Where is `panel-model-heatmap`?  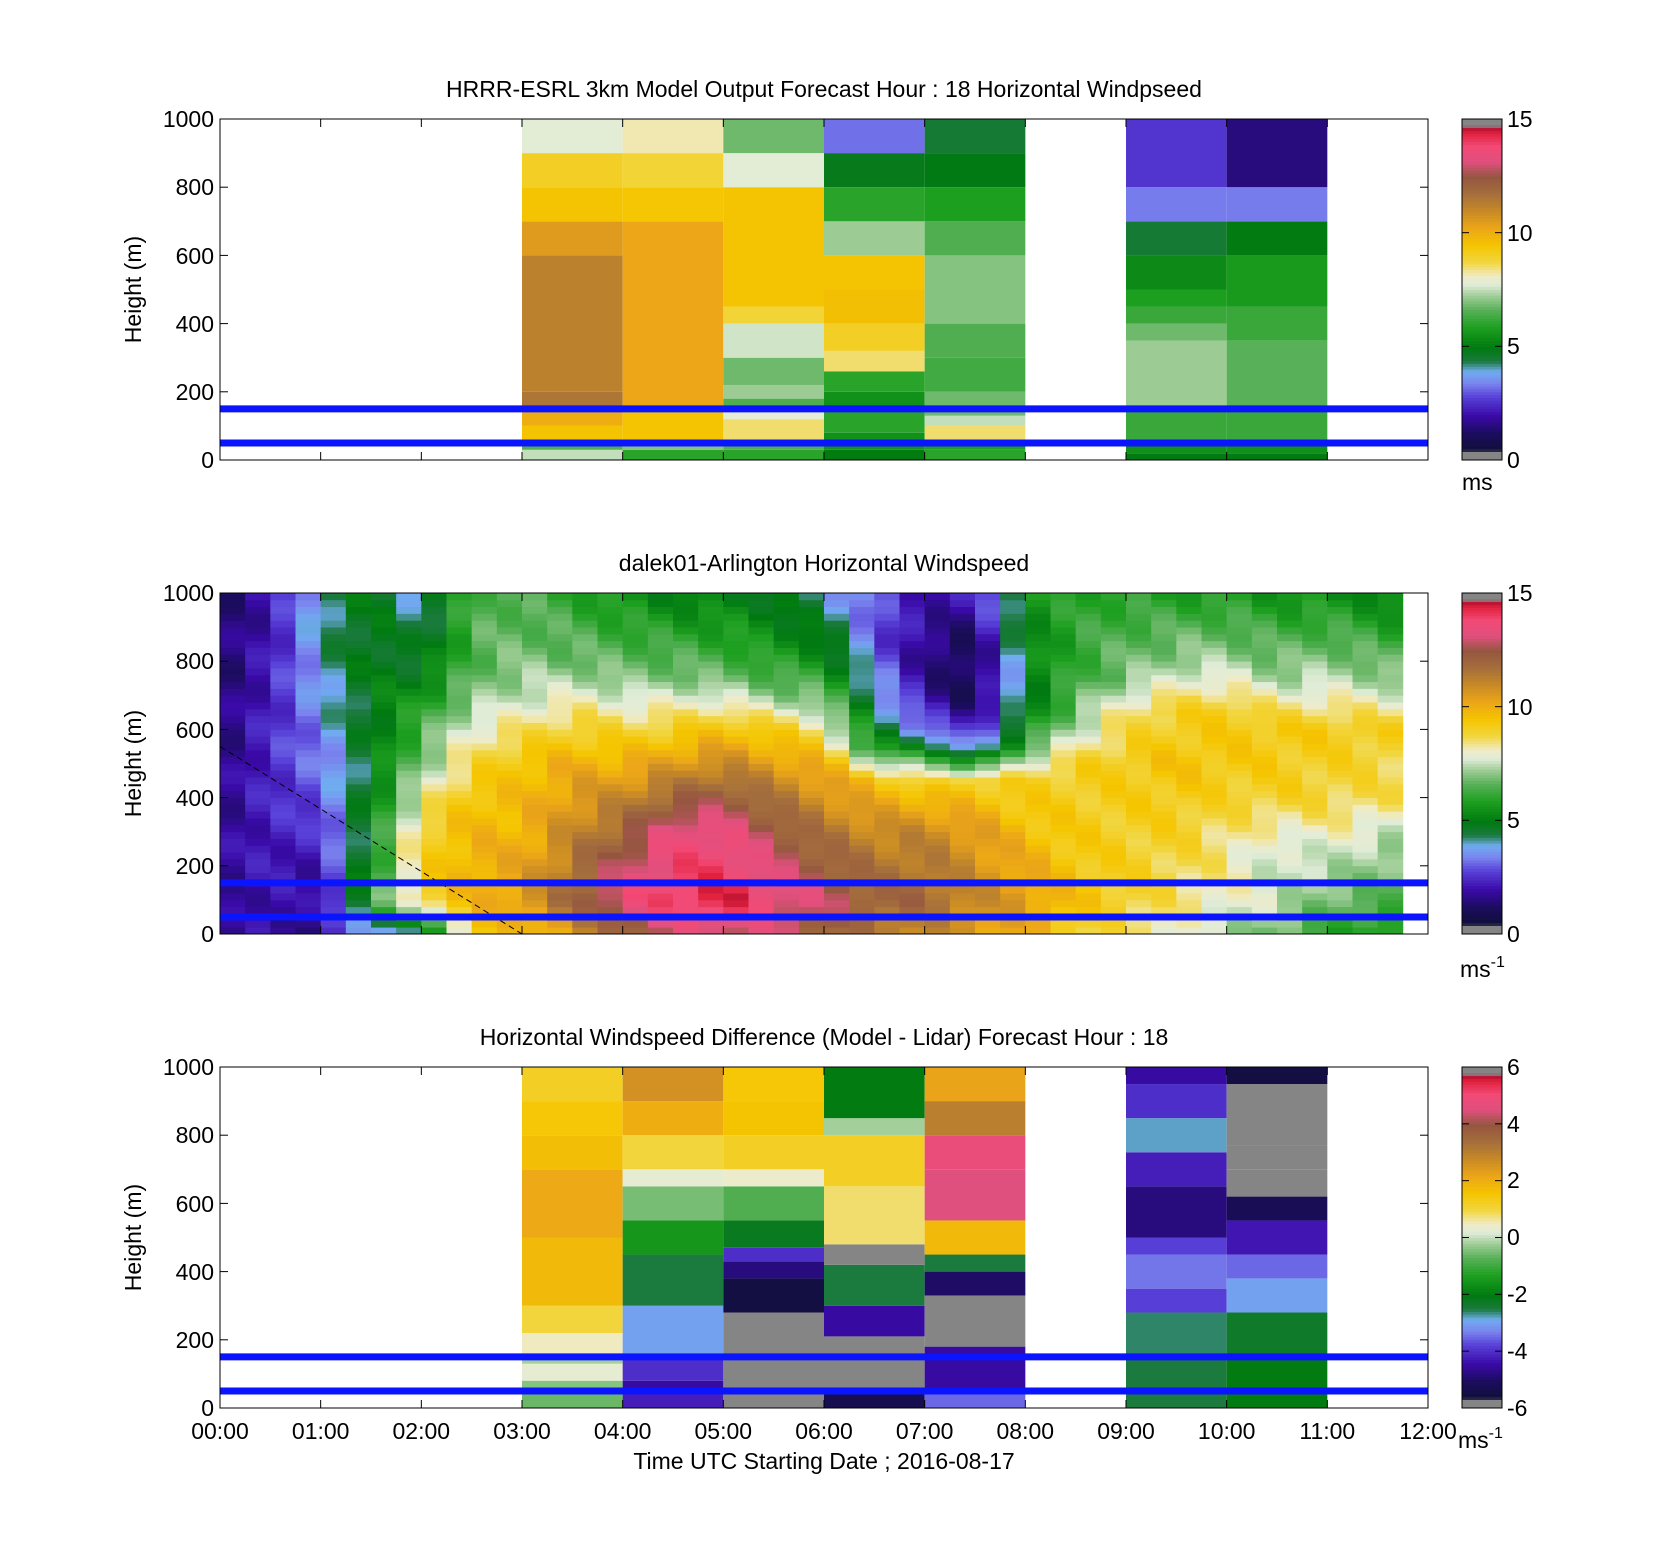
panel-model-heatmap is located at coordinates (925, 289).